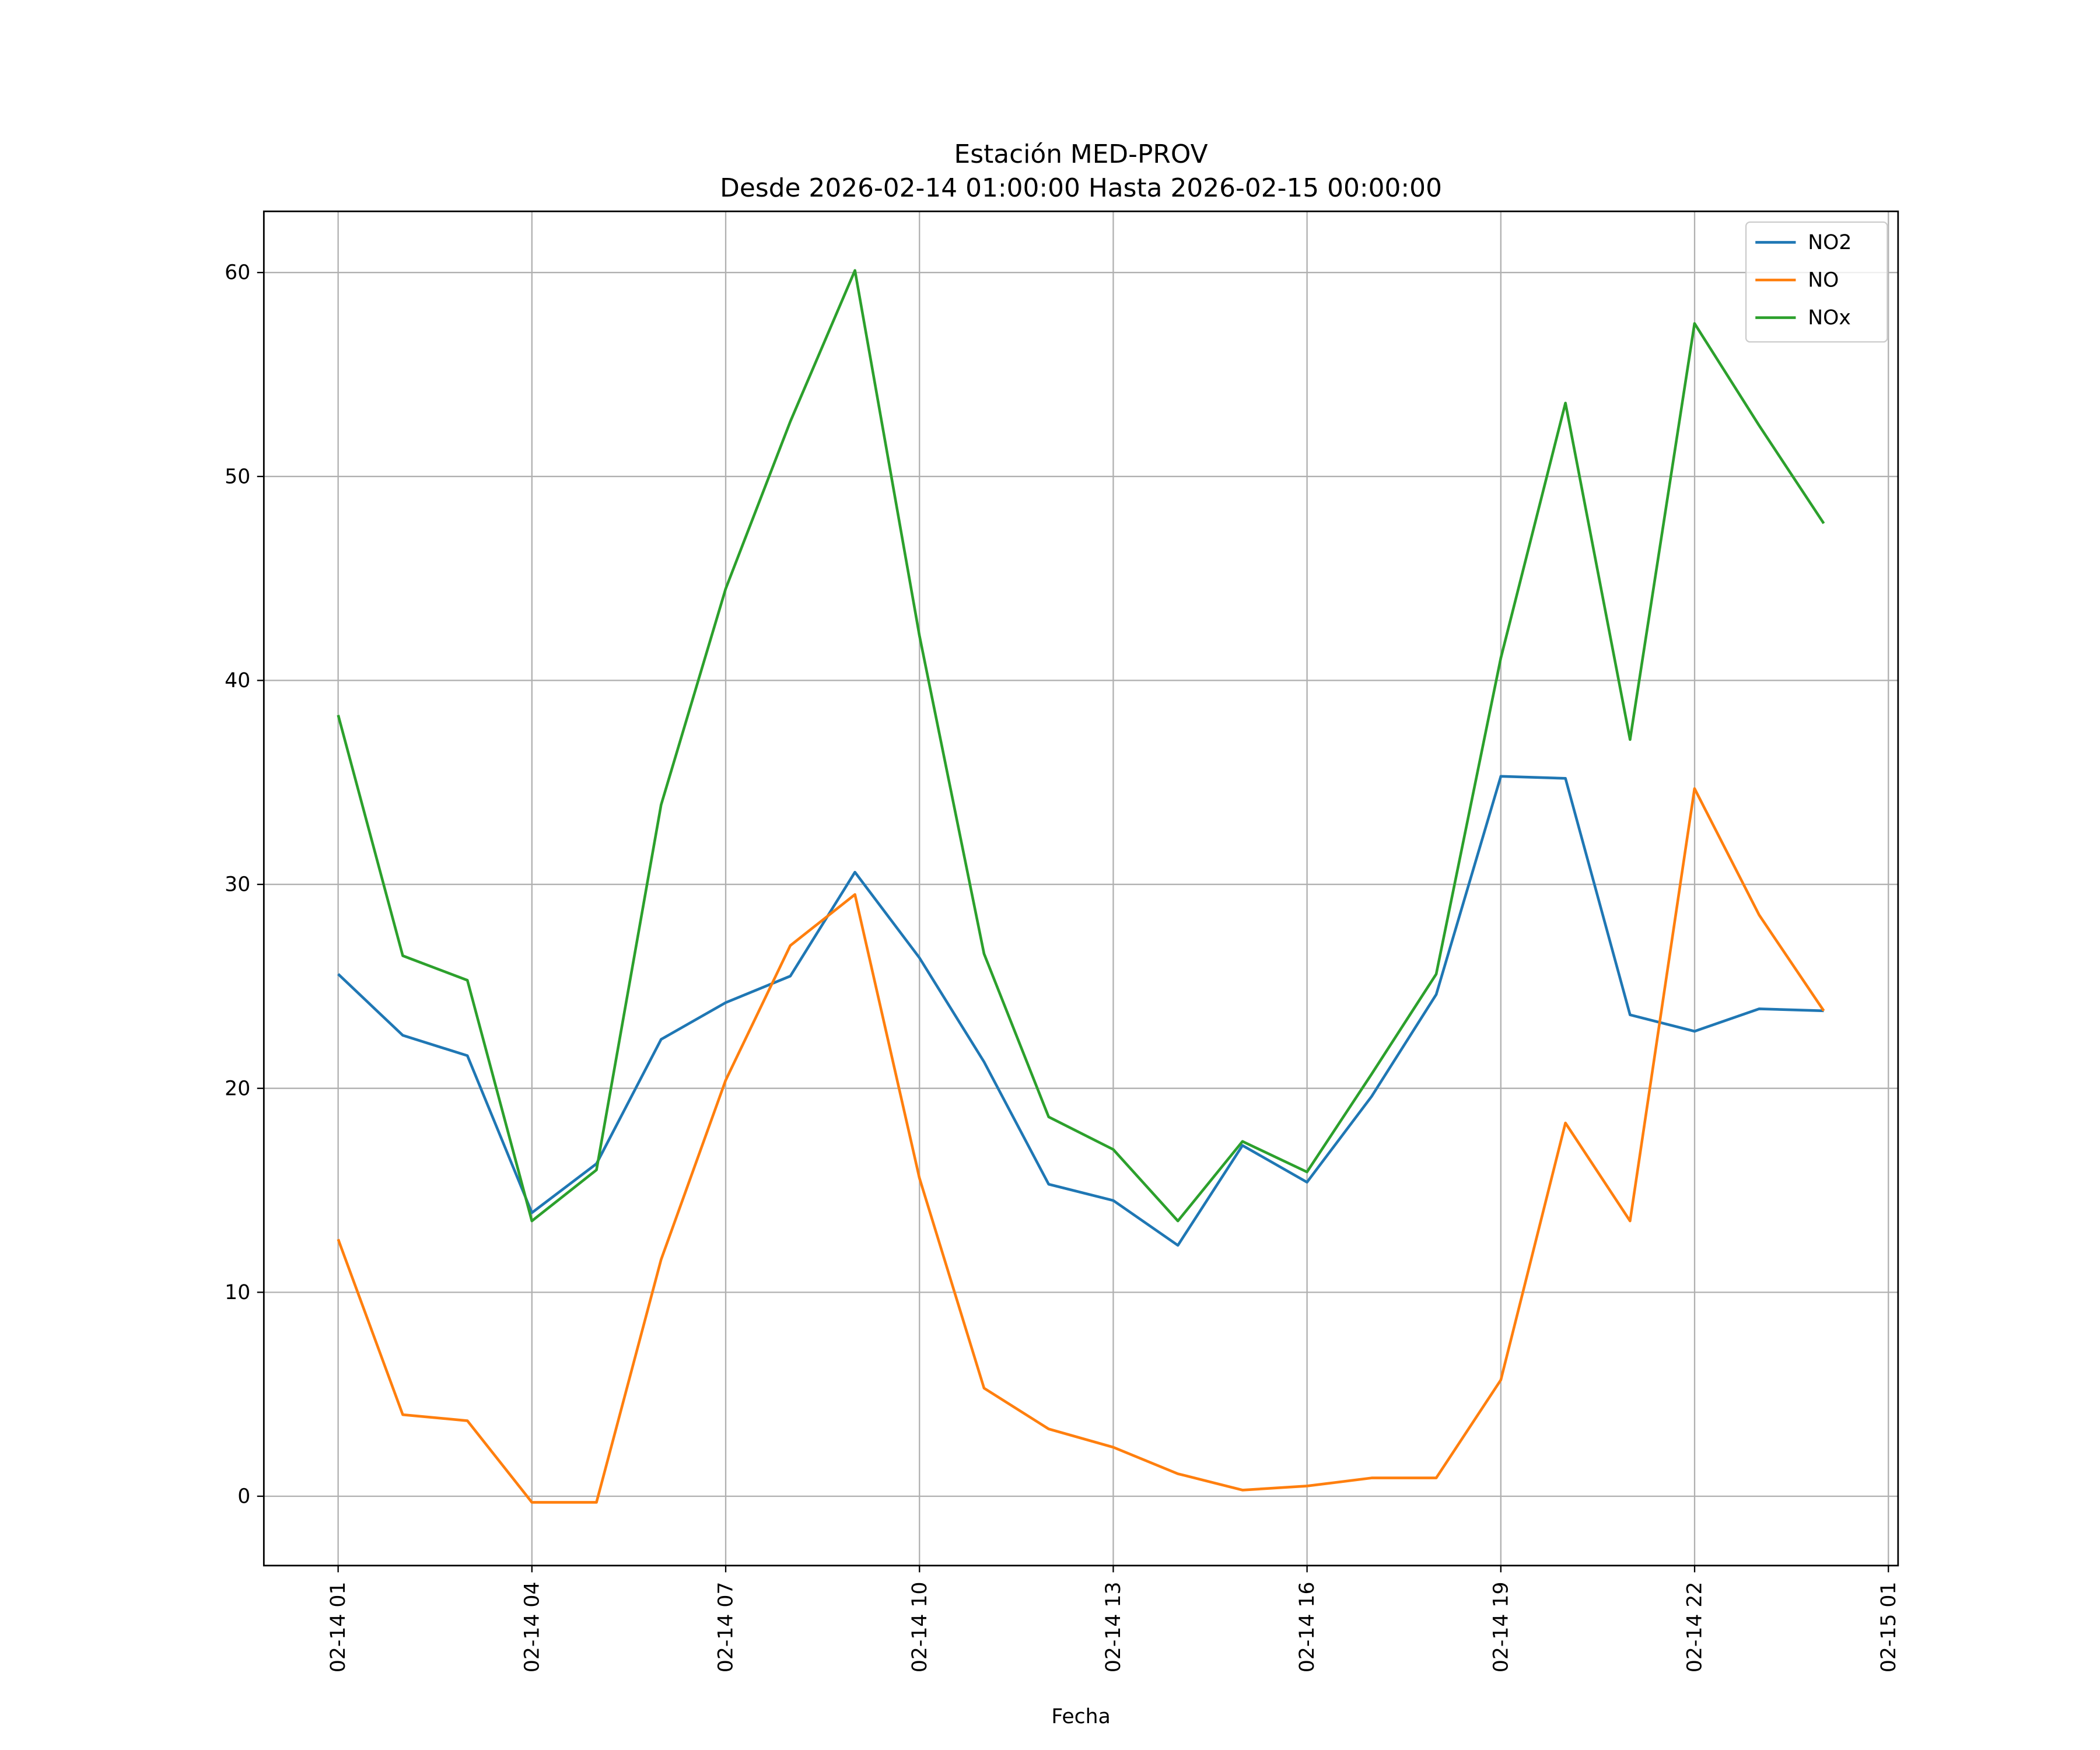  What do you see at coordinates (237, 273) in the screenshot?
I see `y-tick-label: 60` at bounding box center [237, 273].